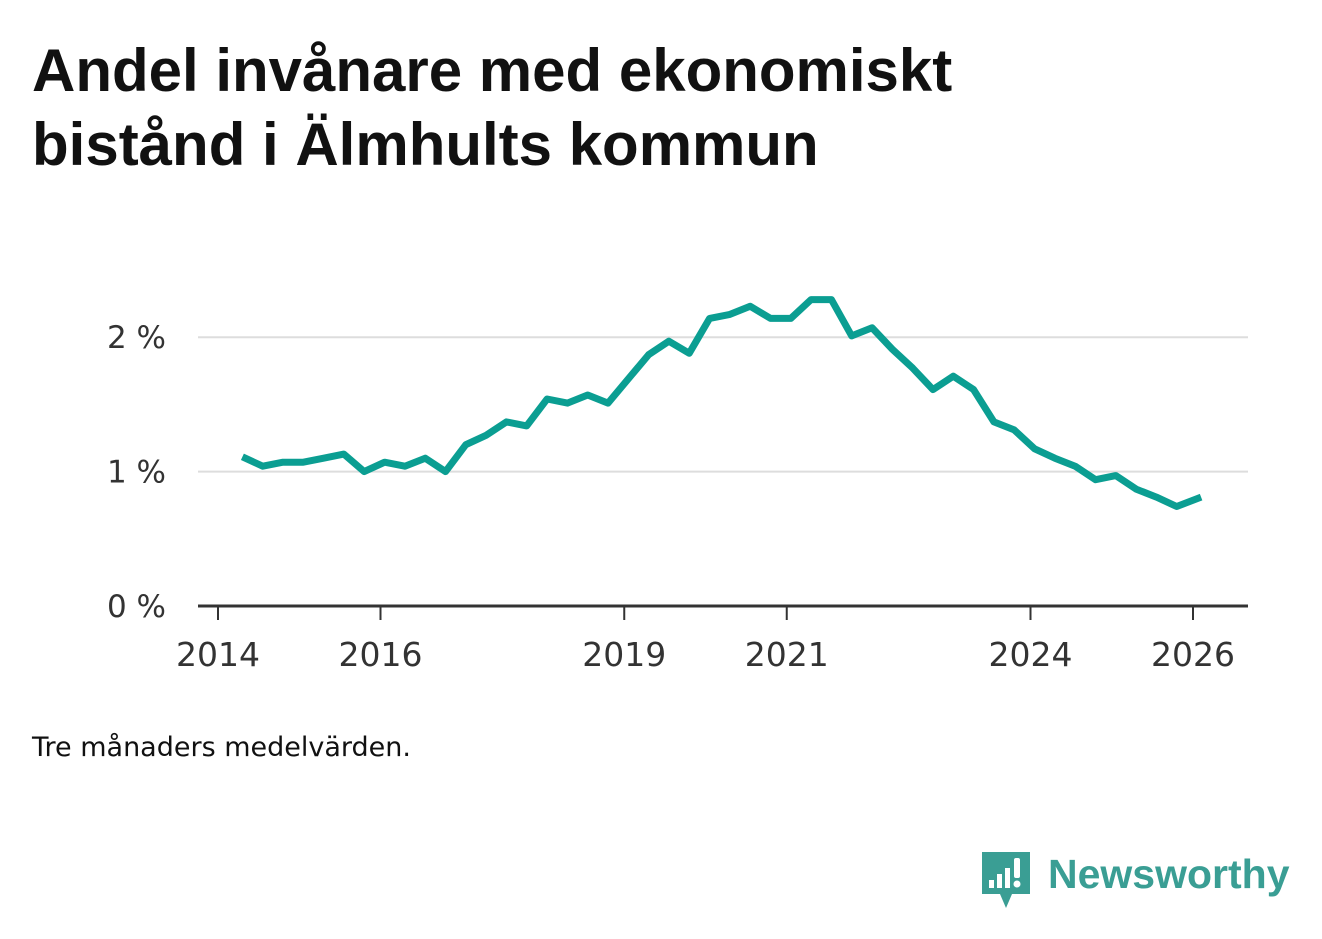 The height and width of the screenshot is (939, 1322). Describe the element at coordinates (1169, 874) in the screenshot. I see `brand-name: Newsworthy` at that location.